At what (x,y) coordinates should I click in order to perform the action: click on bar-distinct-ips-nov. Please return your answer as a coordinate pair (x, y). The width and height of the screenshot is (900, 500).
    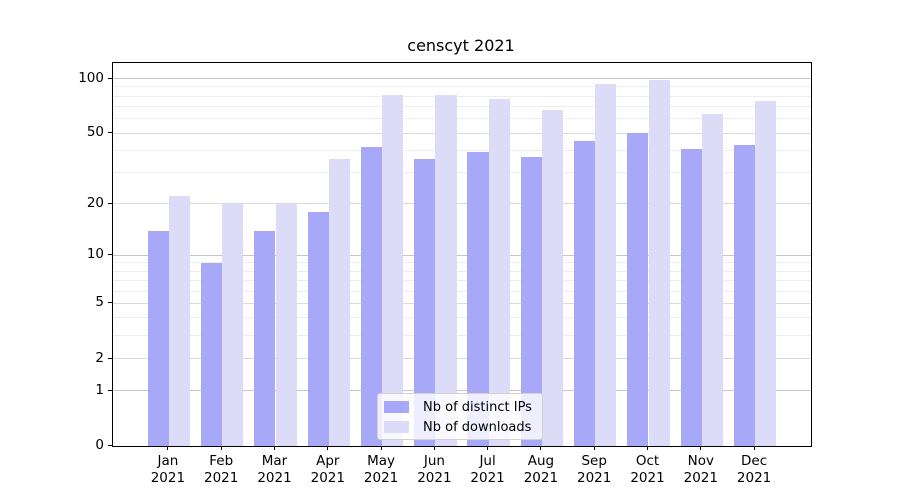
    Looking at the image, I should click on (691, 297).